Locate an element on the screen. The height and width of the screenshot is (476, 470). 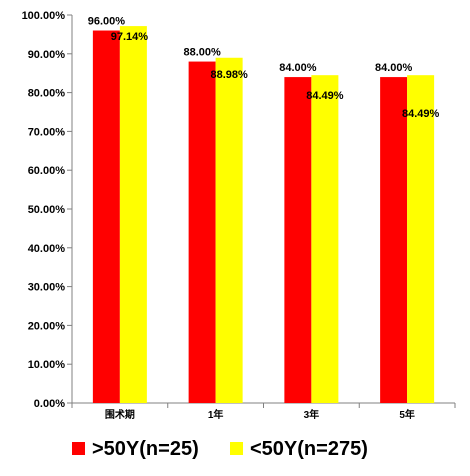
y-tick-label: 40.00% is located at coordinates (47, 249).